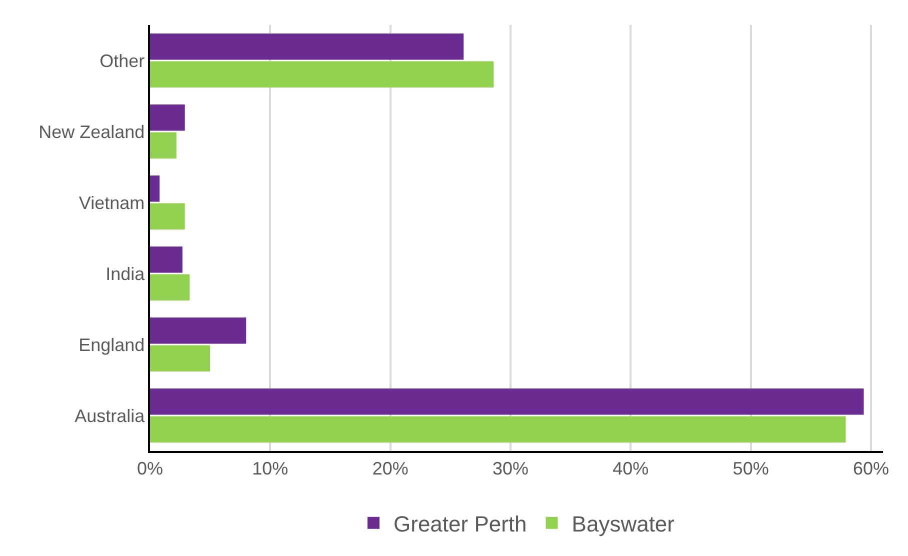 The height and width of the screenshot is (556, 908). Describe the element at coordinates (111, 344) in the screenshot. I see `y-tick-label: England` at that location.